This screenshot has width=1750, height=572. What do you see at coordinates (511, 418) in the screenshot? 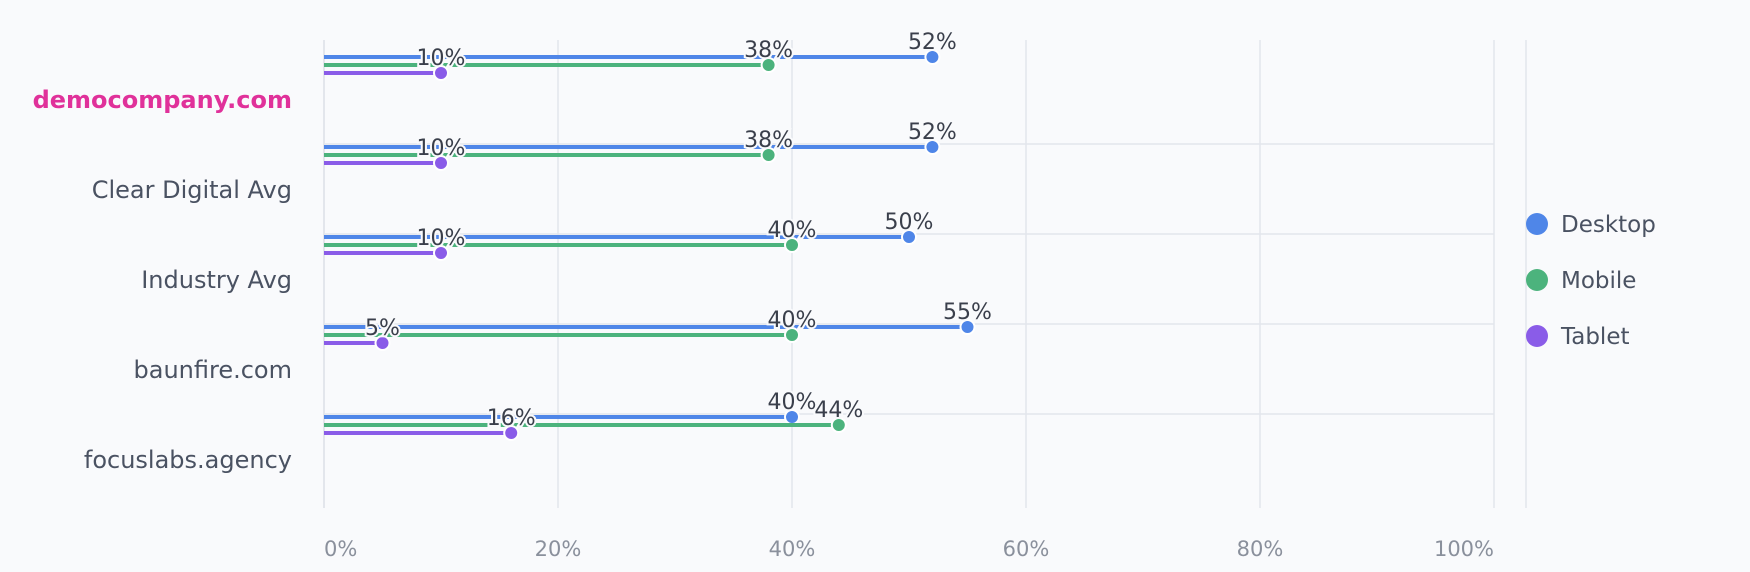
I see `data-label-tablet: 16%` at bounding box center [511, 418].